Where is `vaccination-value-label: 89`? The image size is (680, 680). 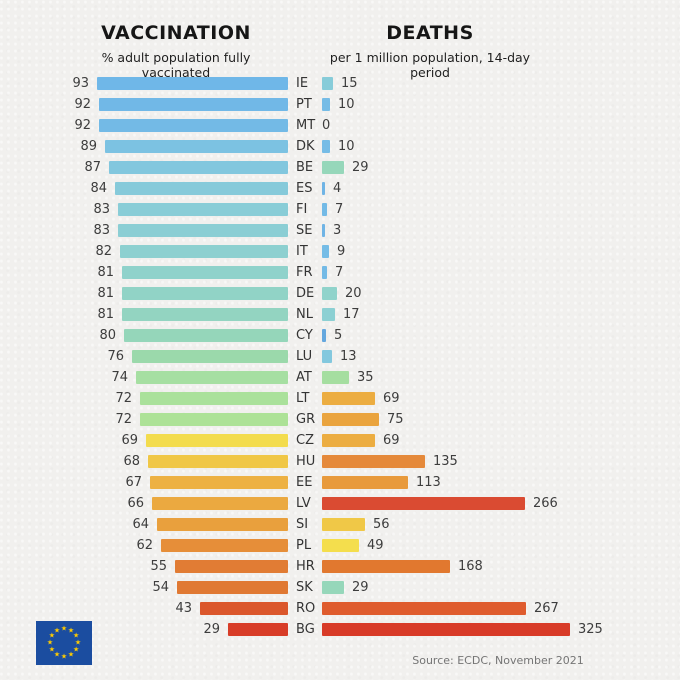
vaccination-value-label: 89 is located at coordinates (88, 146).